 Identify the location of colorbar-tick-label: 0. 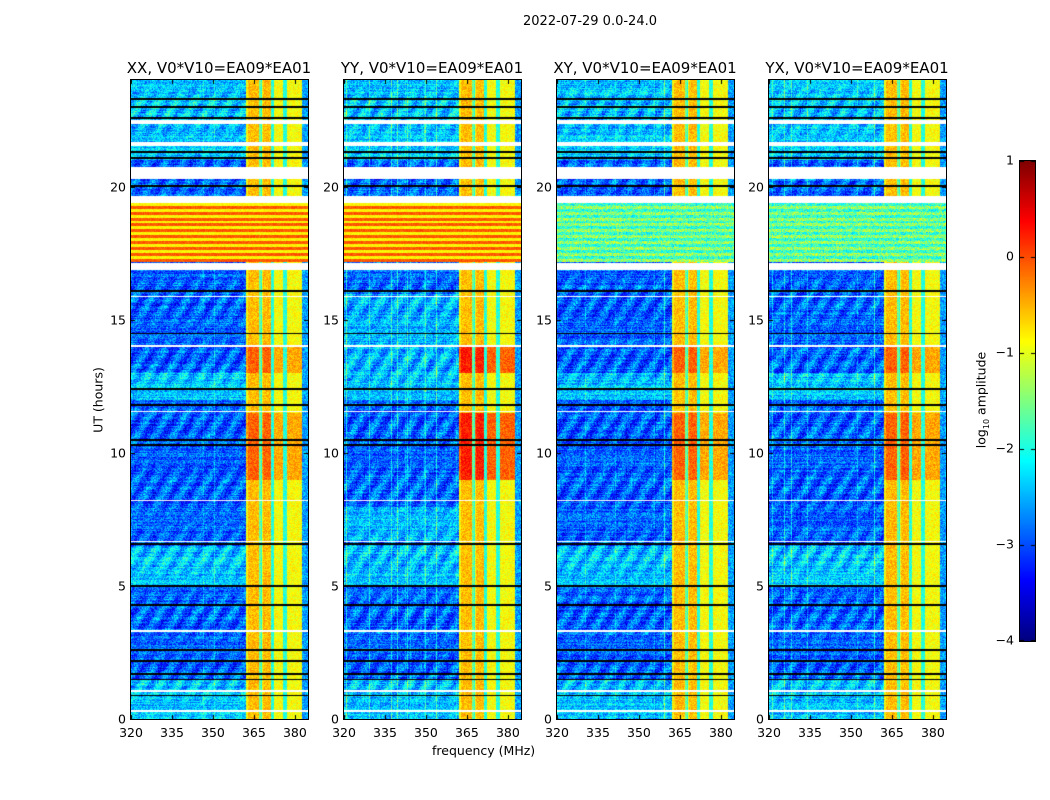
(1010, 256).